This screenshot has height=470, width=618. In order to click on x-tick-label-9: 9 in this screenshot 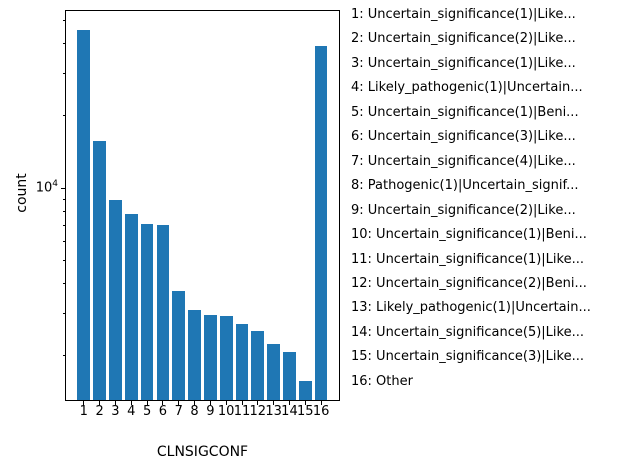, I will do `click(210, 411)`.